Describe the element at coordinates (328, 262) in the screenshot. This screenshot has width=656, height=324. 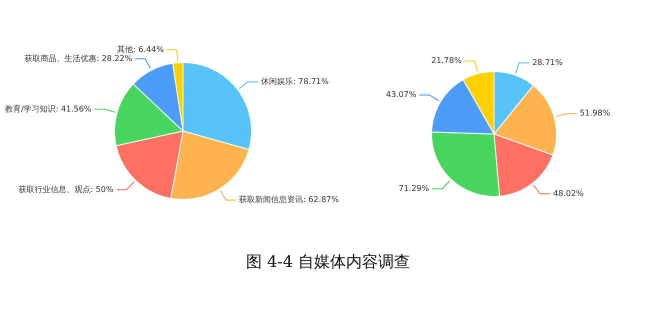
I see `caption: 图 4-4 自媒体内容调查` at that location.